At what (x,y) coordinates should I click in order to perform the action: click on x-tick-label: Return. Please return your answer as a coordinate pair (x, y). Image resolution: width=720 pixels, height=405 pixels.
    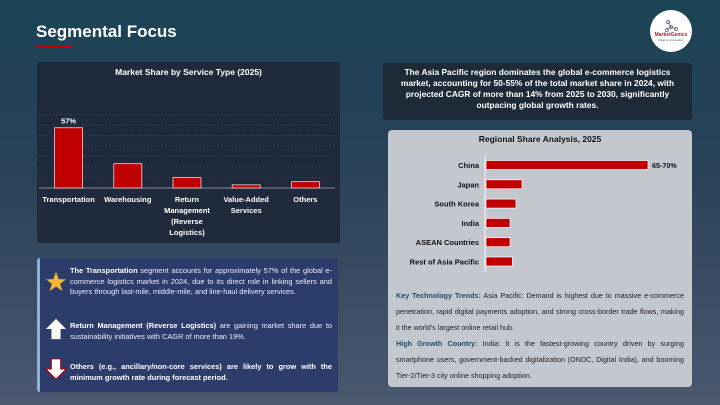
    Looking at the image, I should click on (187, 199).